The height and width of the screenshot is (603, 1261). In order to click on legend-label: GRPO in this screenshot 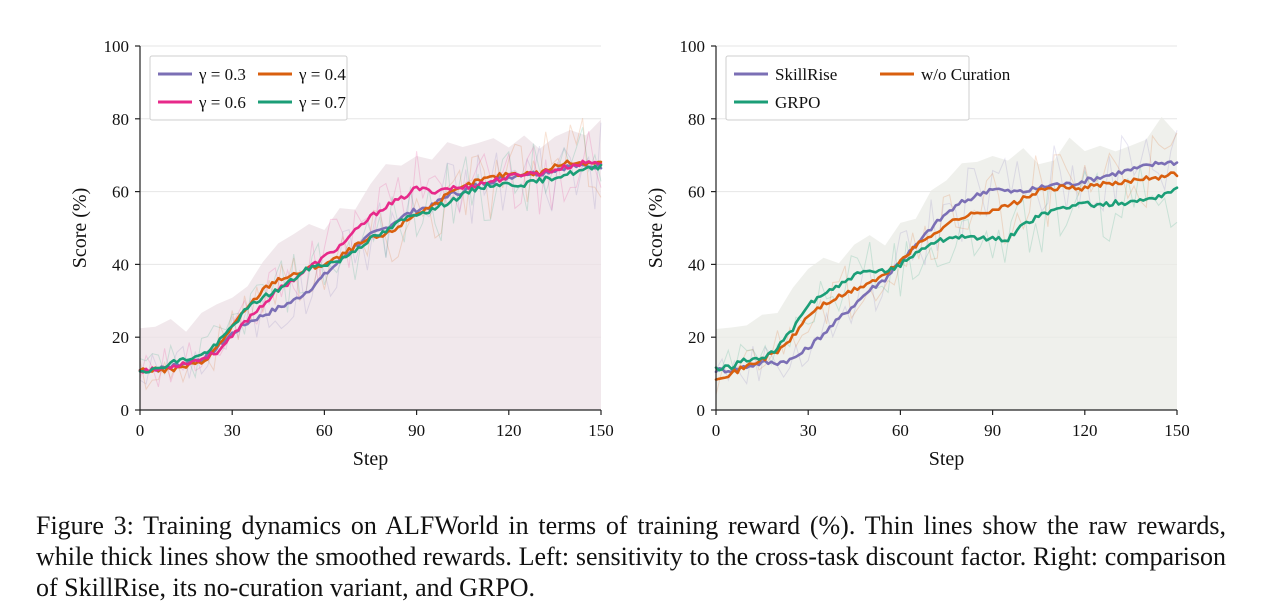, I will do `click(797, 102)`.